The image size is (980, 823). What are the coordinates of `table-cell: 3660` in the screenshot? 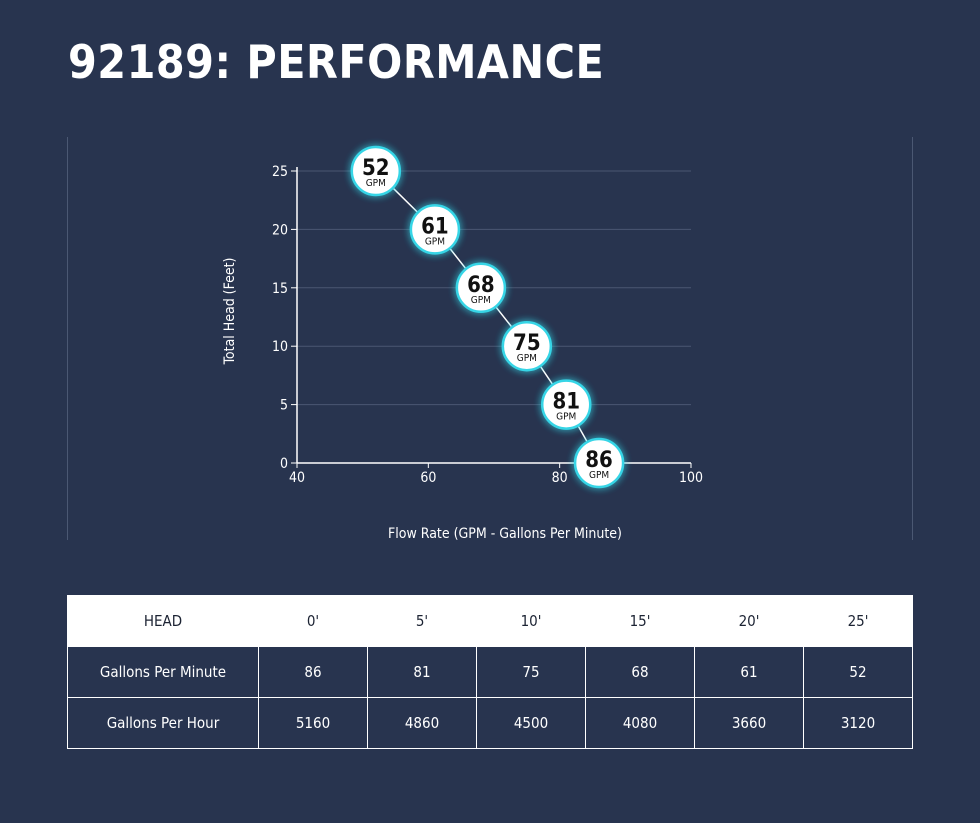 It's located at (749, 723).